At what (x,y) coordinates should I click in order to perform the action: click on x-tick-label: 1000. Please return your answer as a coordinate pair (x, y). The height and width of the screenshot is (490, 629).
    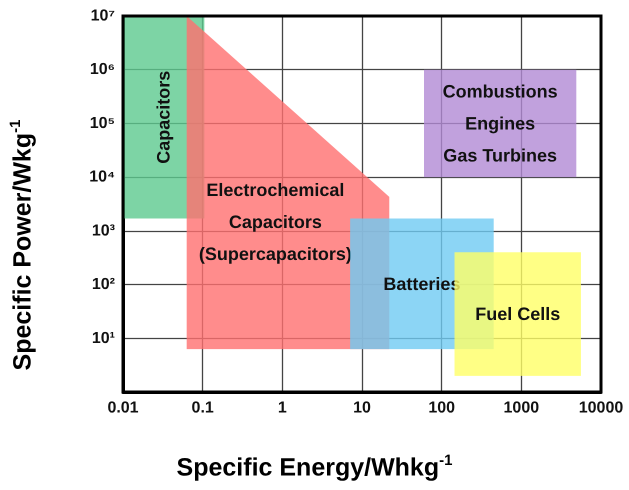
    Looking at the image, I should click on (522, 408).